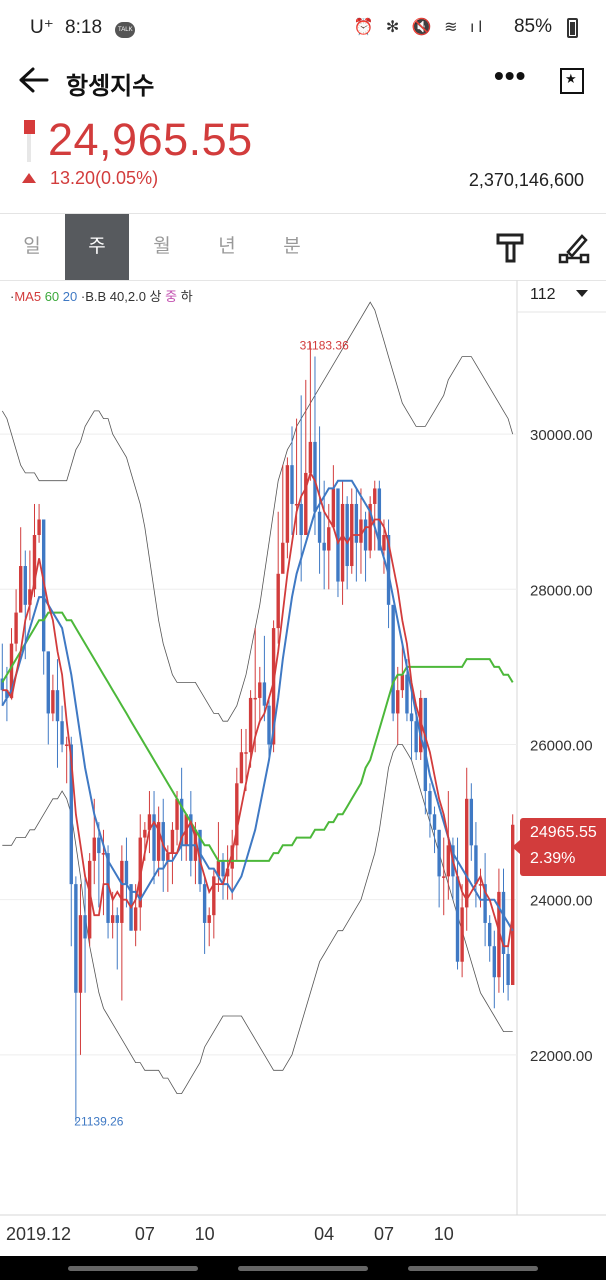 Image resolution: width=606 pixels, height=1280 pixels. Describe the element at coordinates (110, 86) in the screenshot. I see `page-title: 항셍지수` at that location.